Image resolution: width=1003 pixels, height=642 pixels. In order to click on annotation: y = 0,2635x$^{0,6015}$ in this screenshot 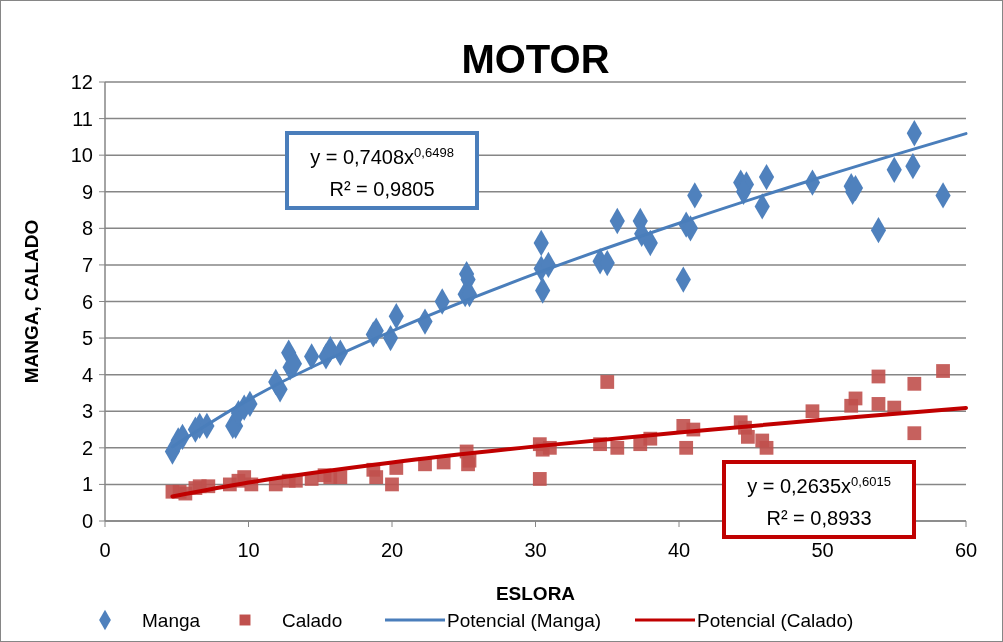, I will do `click(819, 485)`.